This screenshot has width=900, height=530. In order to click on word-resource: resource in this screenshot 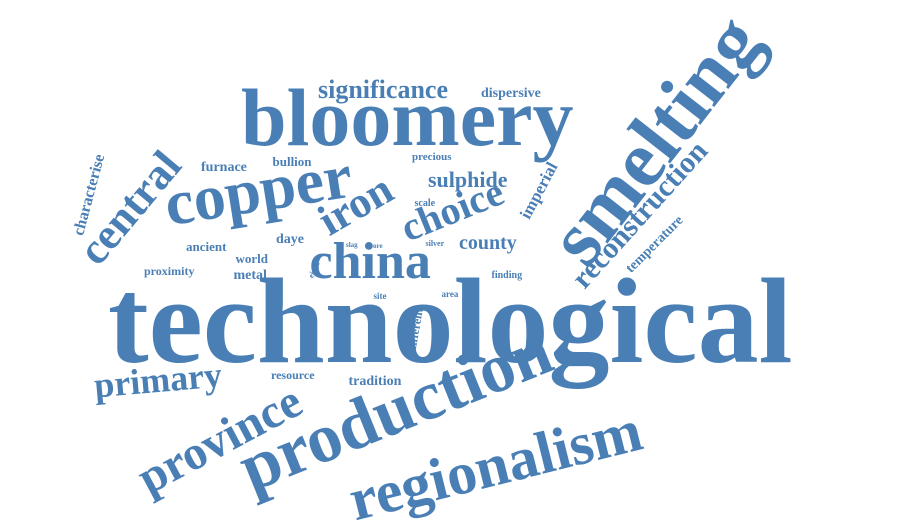, I will do `click(293, 375)`.